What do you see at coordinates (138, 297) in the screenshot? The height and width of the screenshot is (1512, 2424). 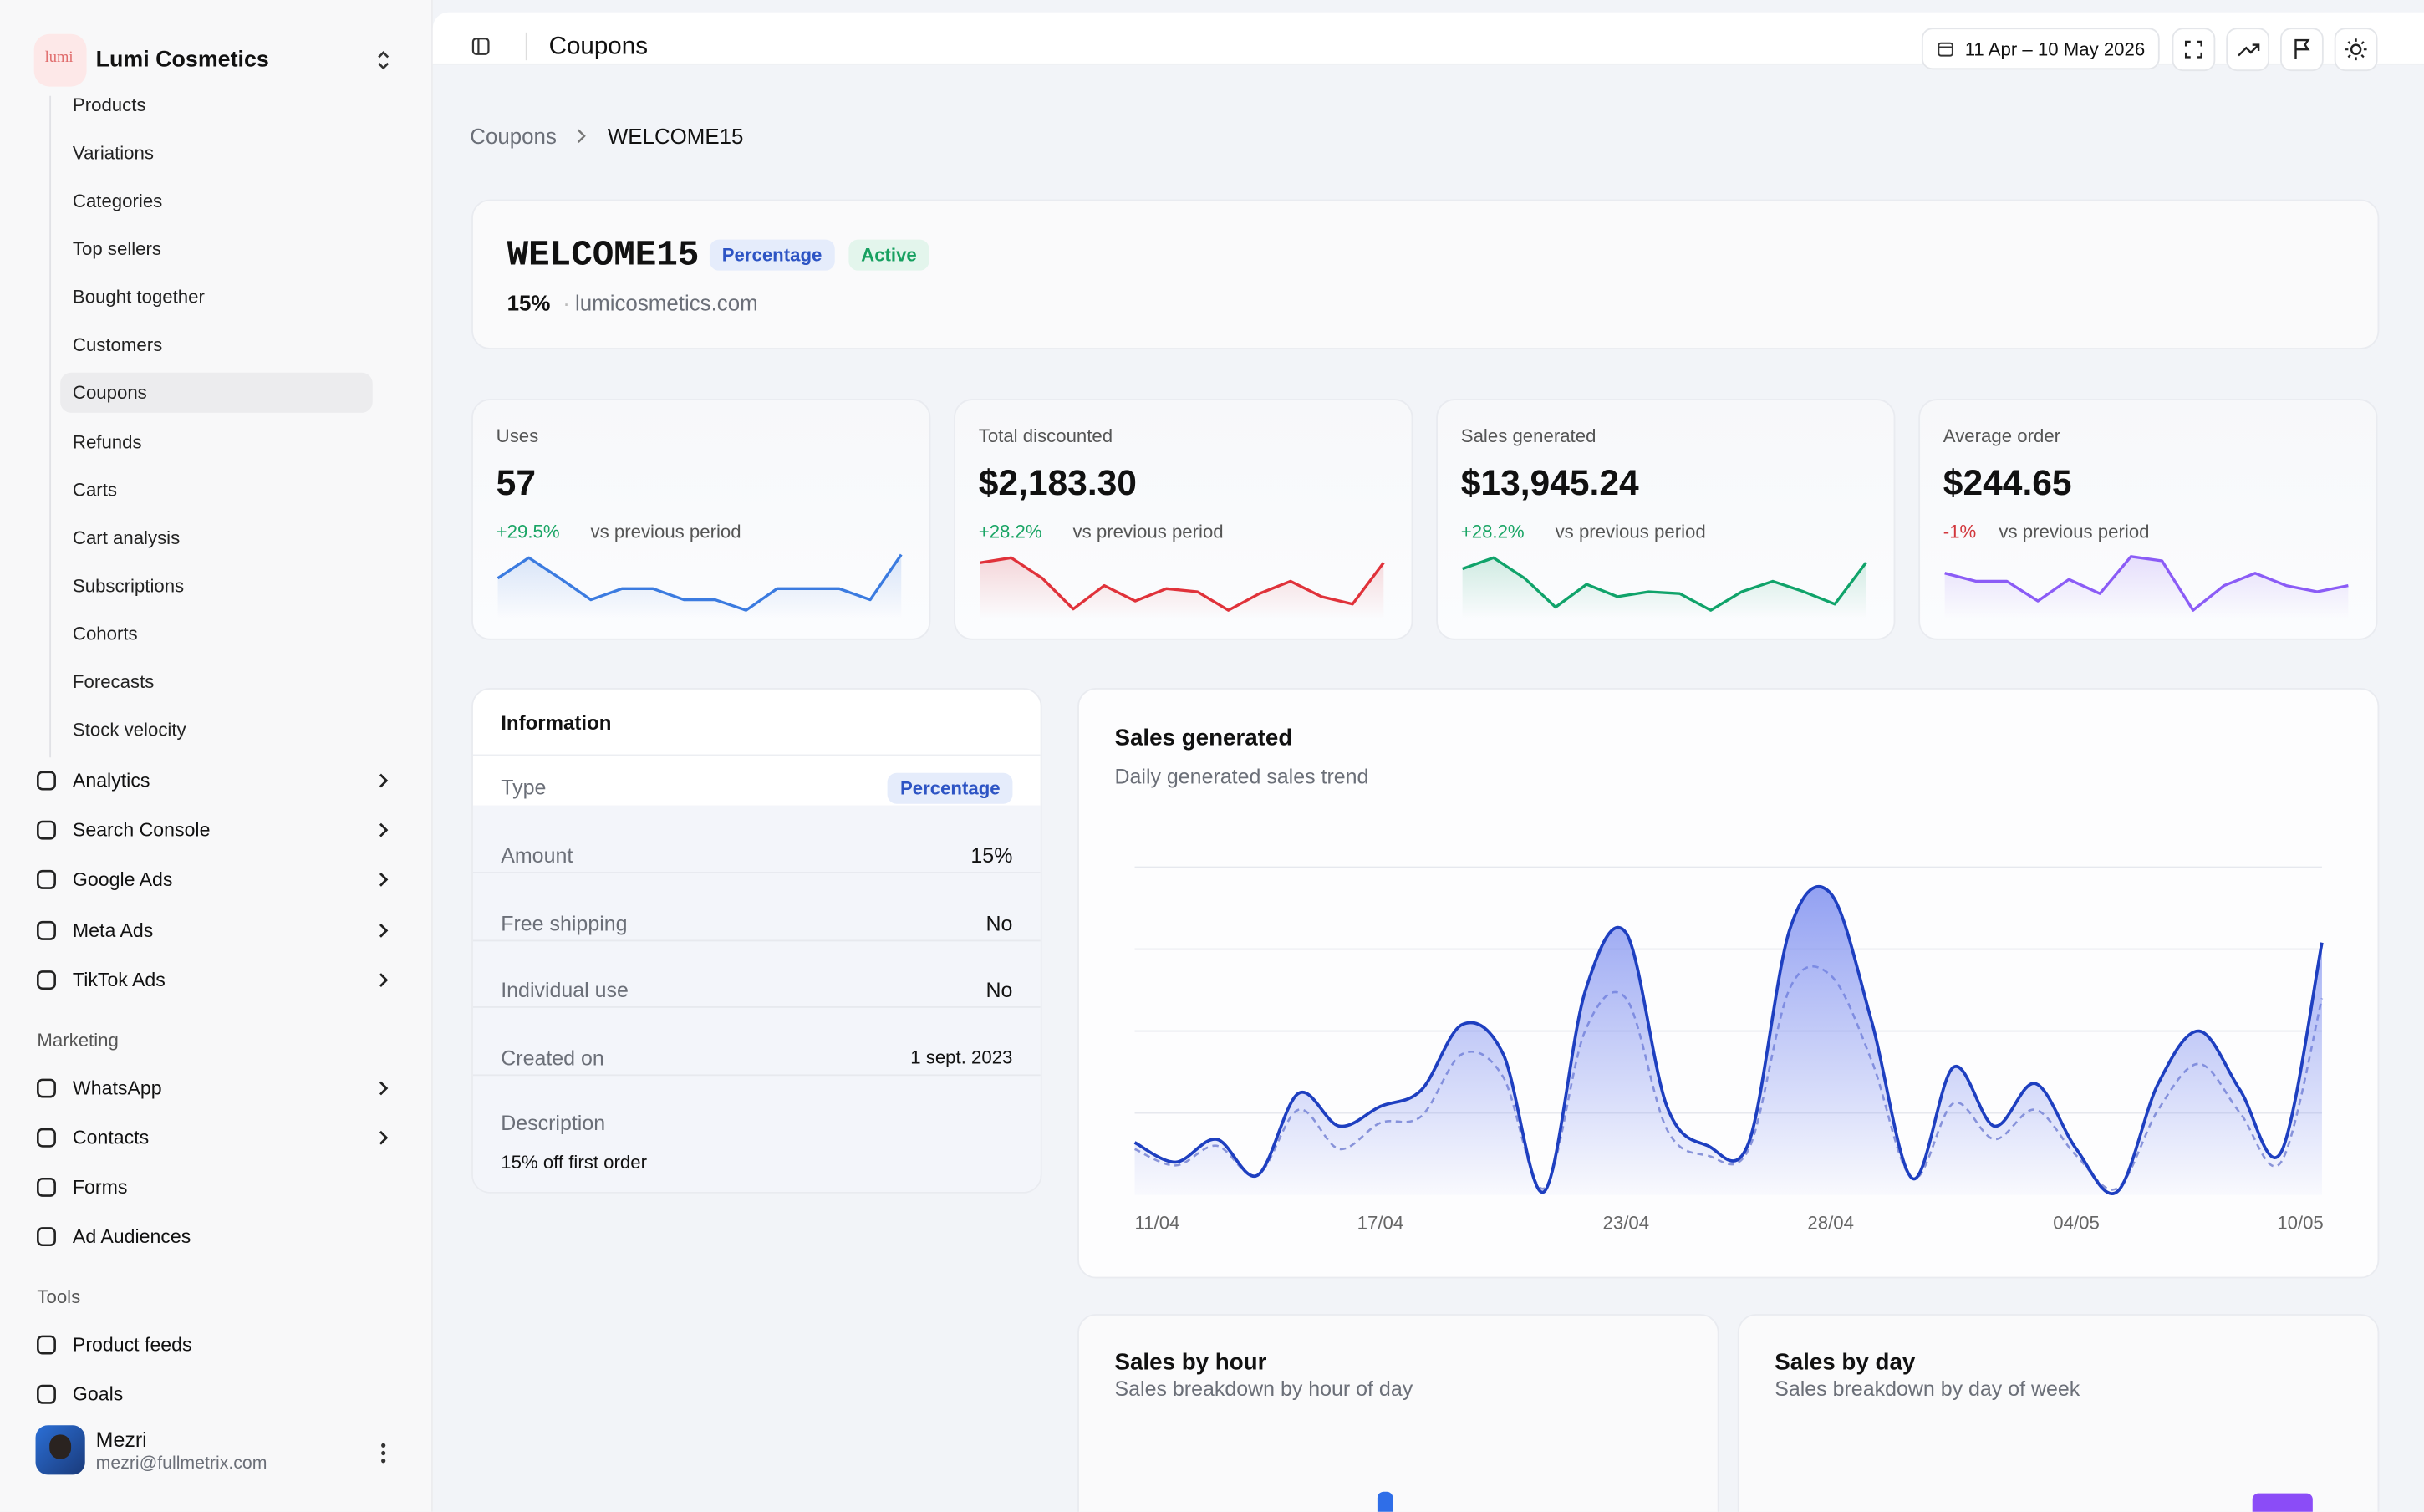 I see `submenu-item: Bought together` at bounding box center [138, 297].